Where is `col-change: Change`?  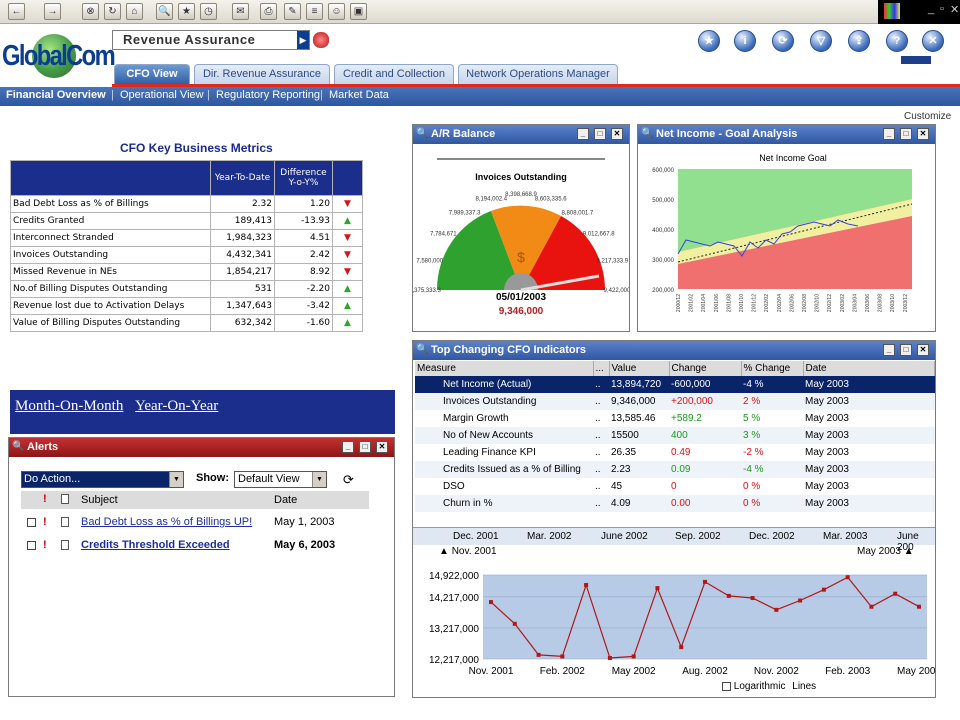 col-change: Change is located at coordinates (705, 368).